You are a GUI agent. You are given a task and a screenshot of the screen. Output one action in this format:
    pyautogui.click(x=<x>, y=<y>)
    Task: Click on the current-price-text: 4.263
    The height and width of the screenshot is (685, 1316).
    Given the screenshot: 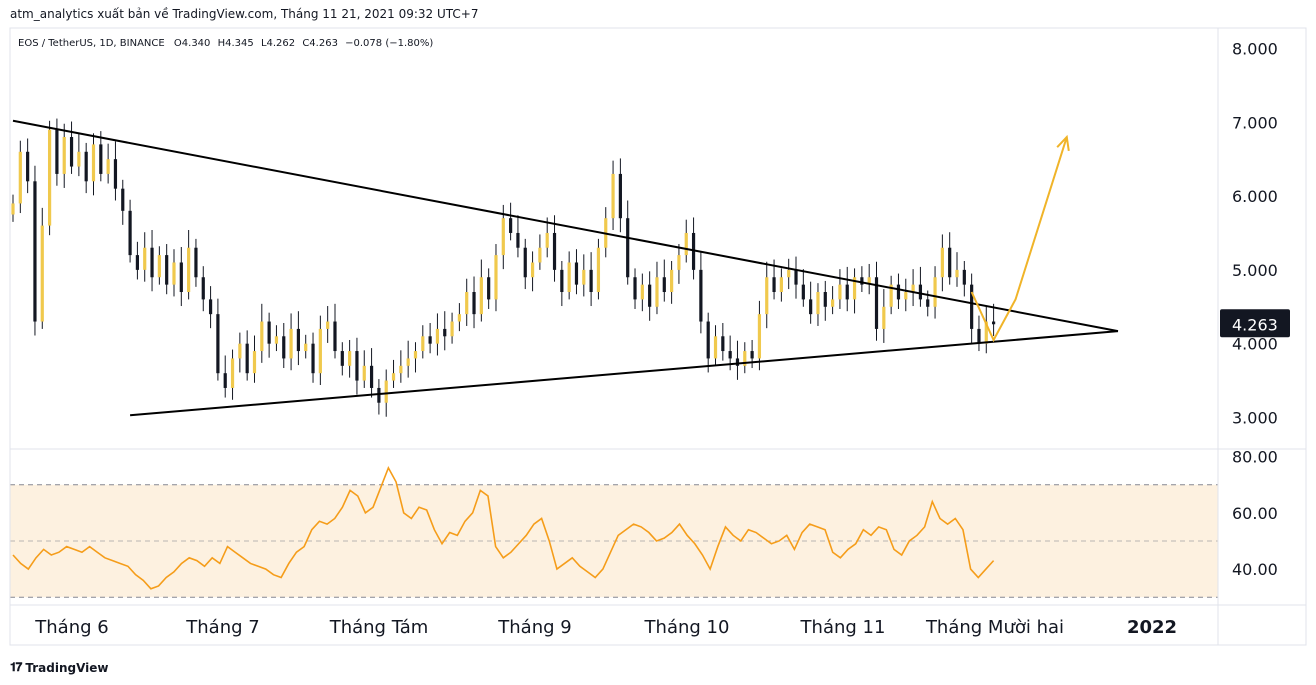 What is the action you would take?
    pyautogui.click(x=1255, y=324)
    